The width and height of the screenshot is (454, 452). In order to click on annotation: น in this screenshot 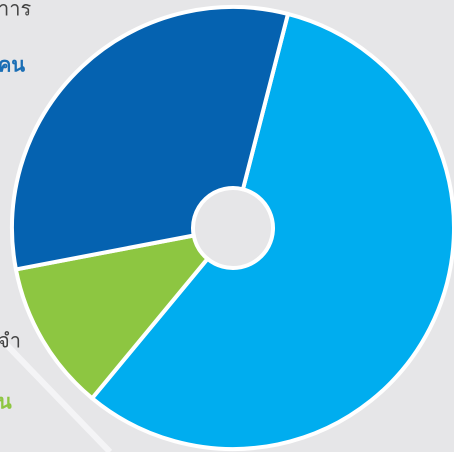, I will do `click(6, 402)`.